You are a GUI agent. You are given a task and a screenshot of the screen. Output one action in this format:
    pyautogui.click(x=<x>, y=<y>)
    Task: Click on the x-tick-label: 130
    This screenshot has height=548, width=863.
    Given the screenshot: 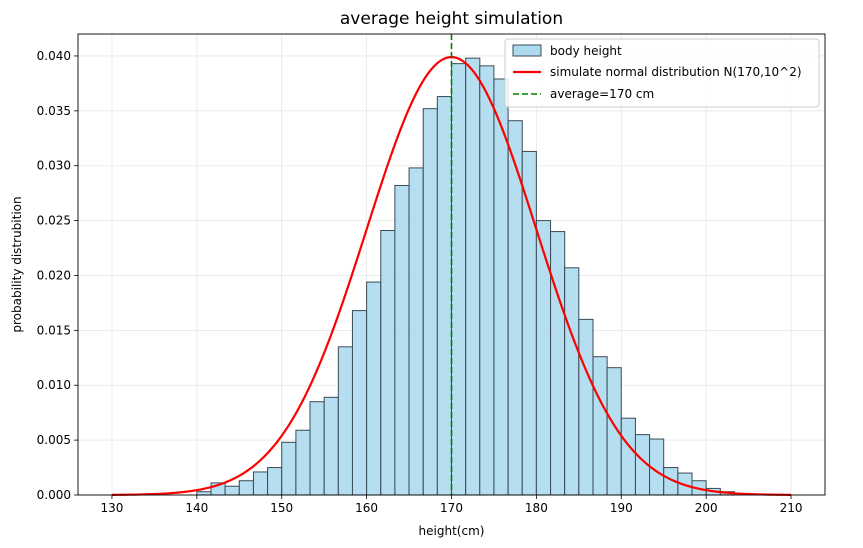 What is the action you would take?
    pyautogui.click(x=112, y=508)
    